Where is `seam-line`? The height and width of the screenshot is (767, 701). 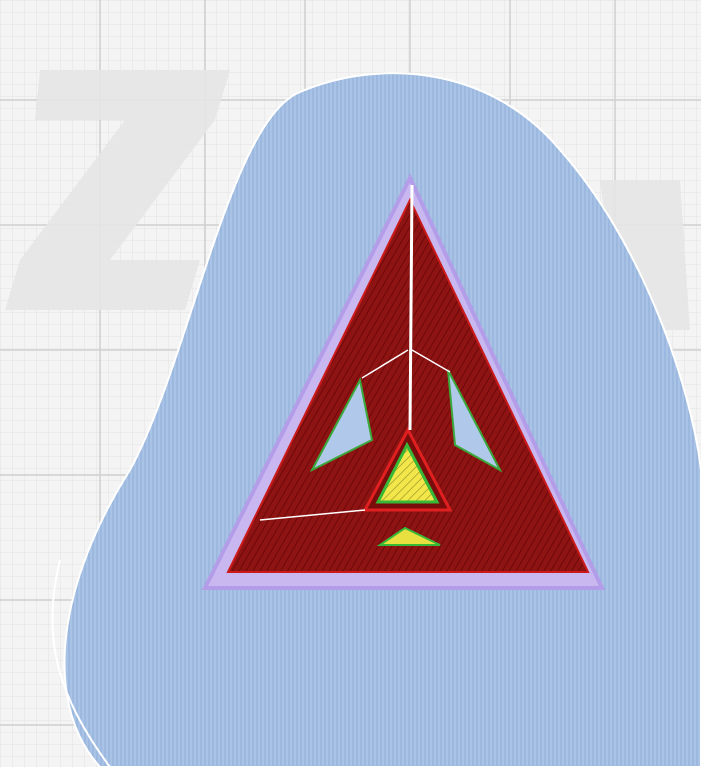
seam-line is located at coordinates (411, 307).